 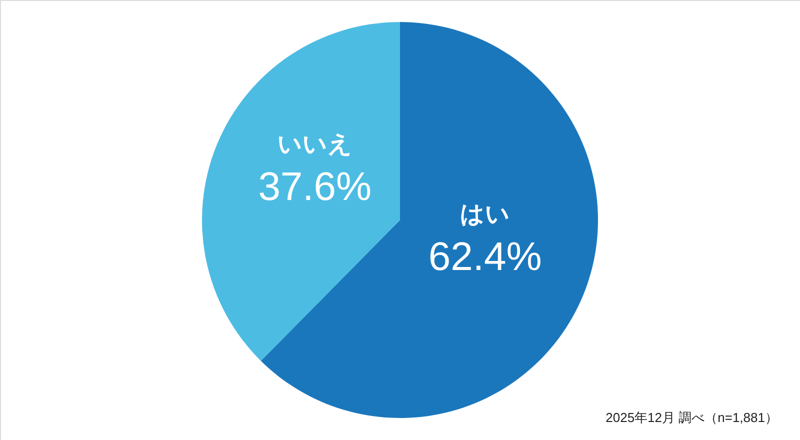 What do you see at coordinates (315, 187) in the screenshot?
I see `data-label: 37.6%` at bounding box center [315, 187].